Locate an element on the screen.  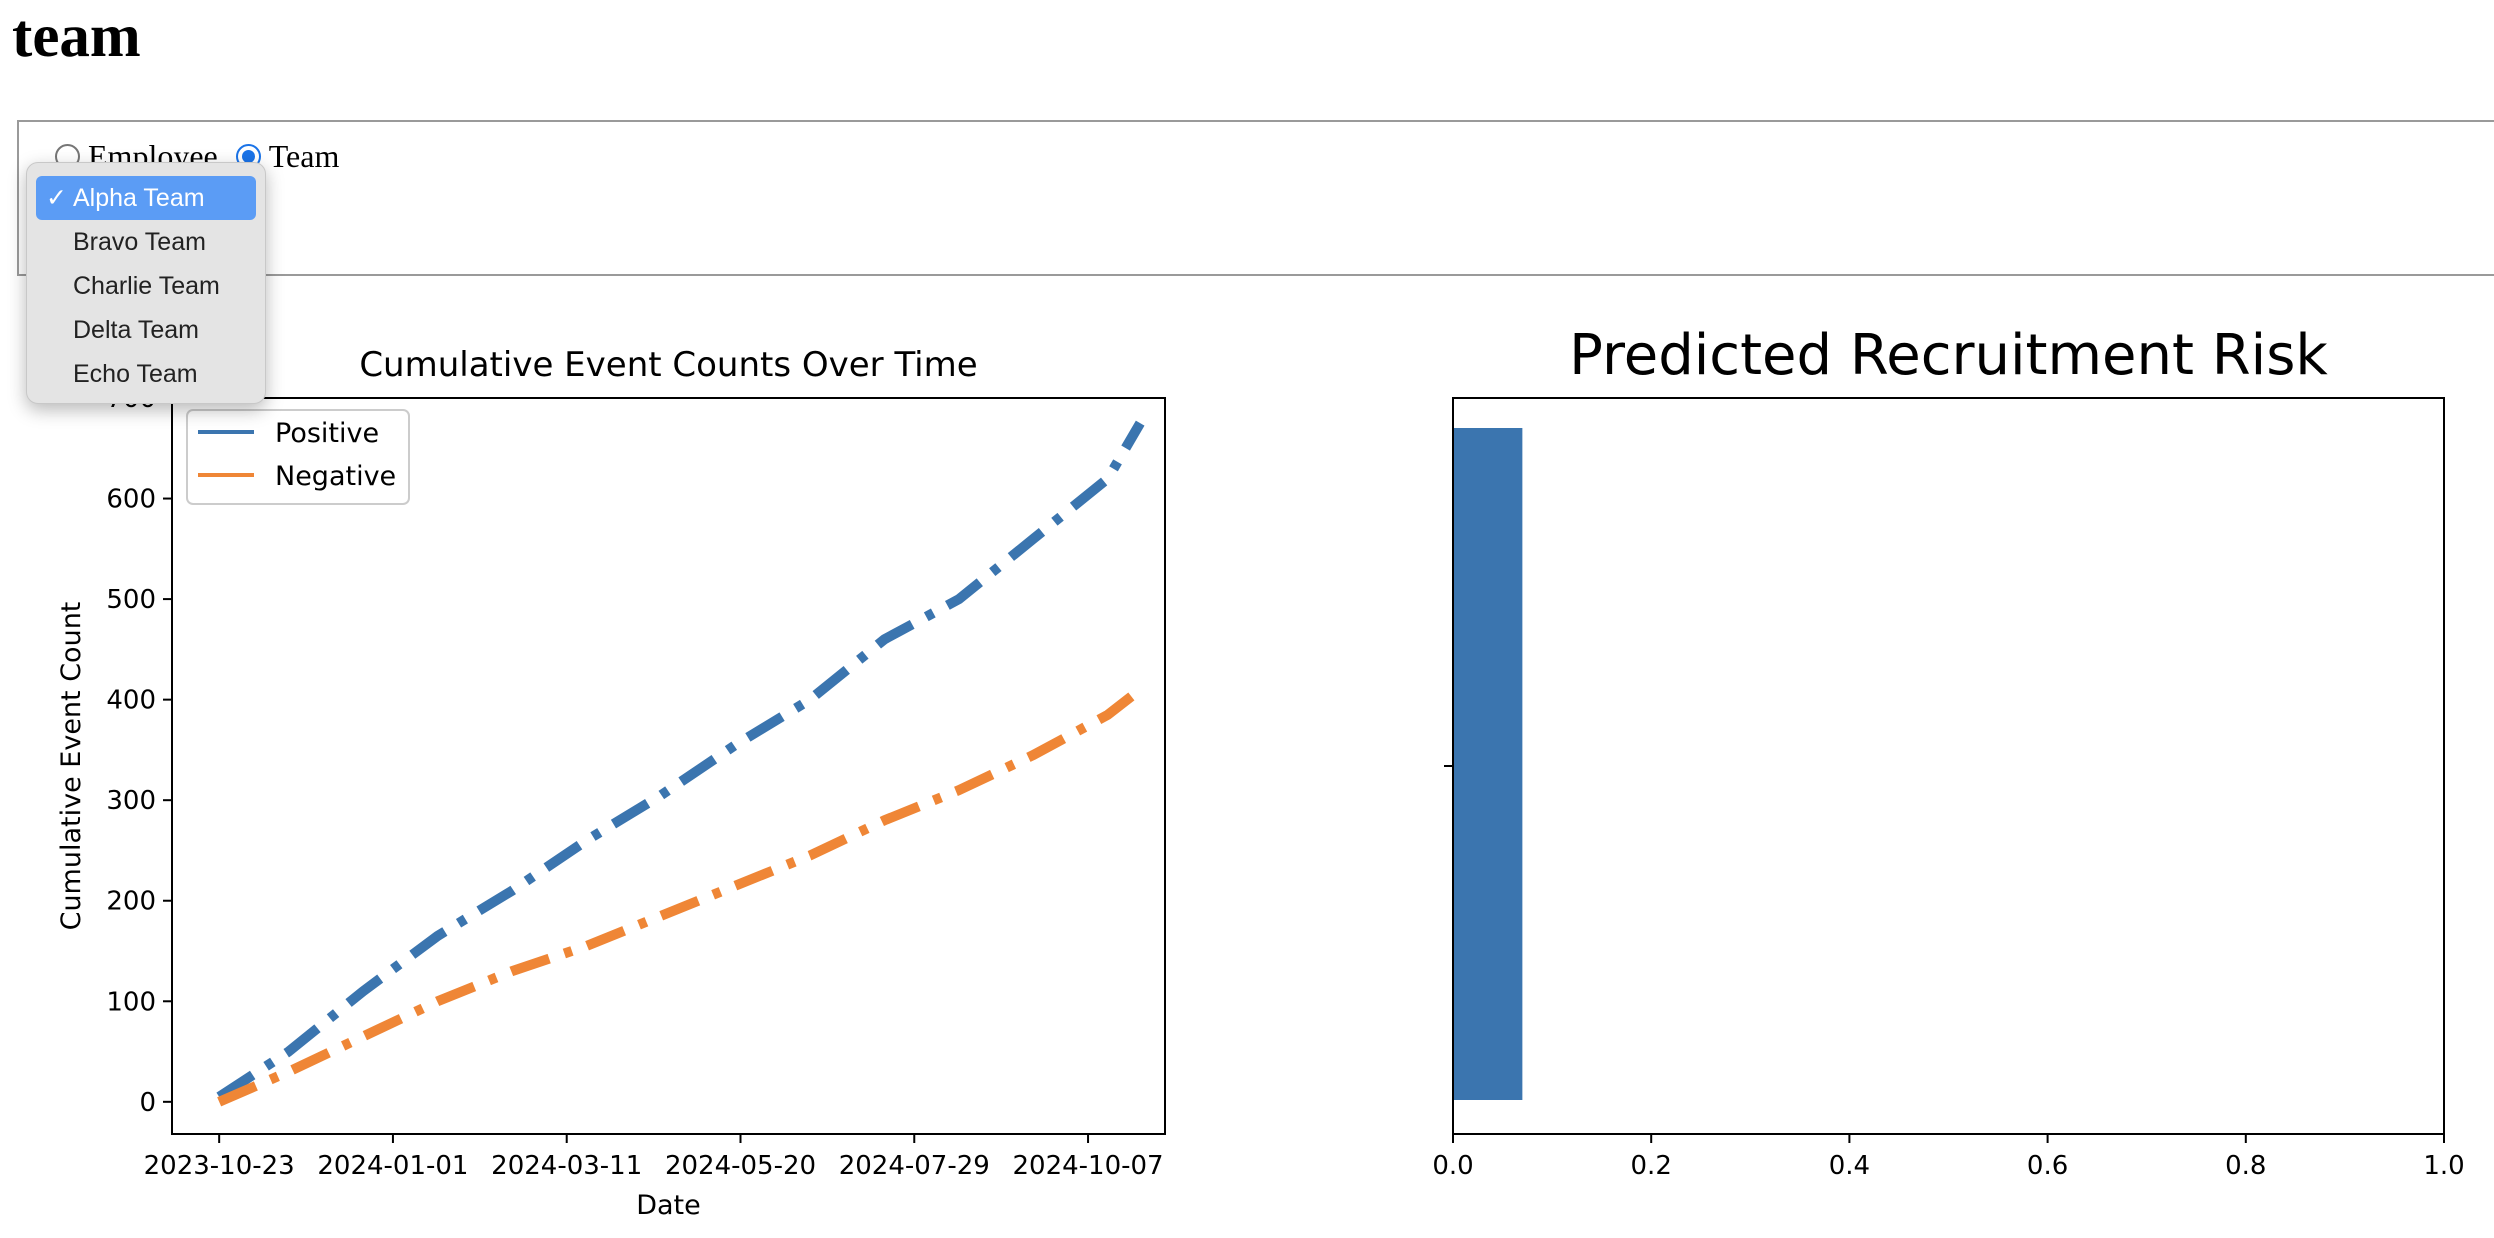
x-tick-label: 2024-07-29 is located at coordinates (914, 1166).